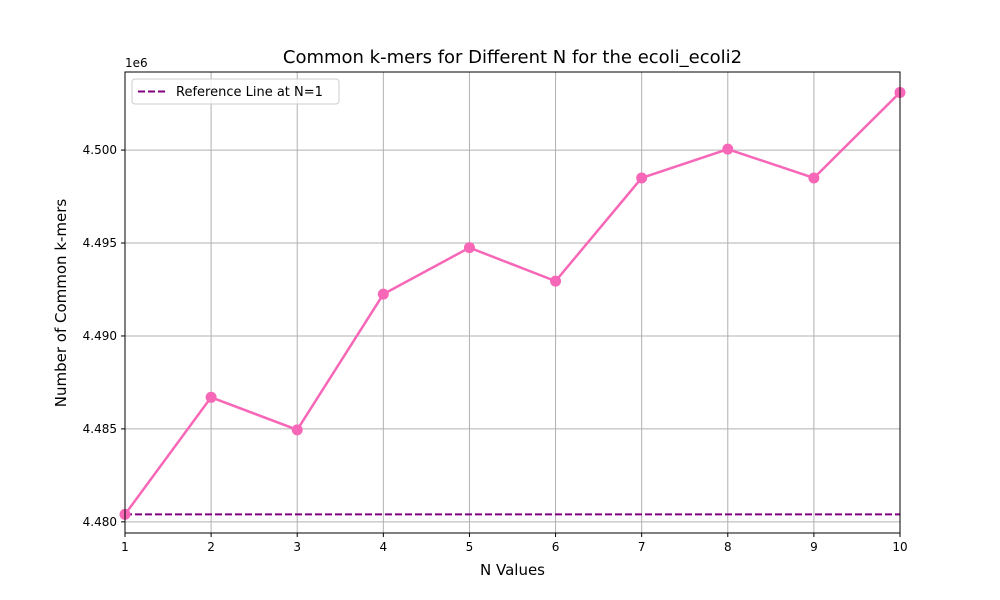 Image resolution: width=1000 pixels, height=600 pixels. I want to click on legend: Reference Line at N=1, so click(235, 91).